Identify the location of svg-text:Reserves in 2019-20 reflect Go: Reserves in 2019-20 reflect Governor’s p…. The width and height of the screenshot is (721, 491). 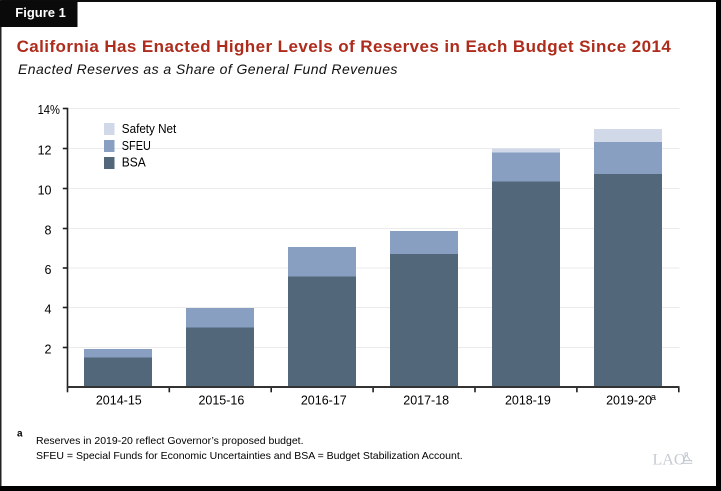
(170, 441).